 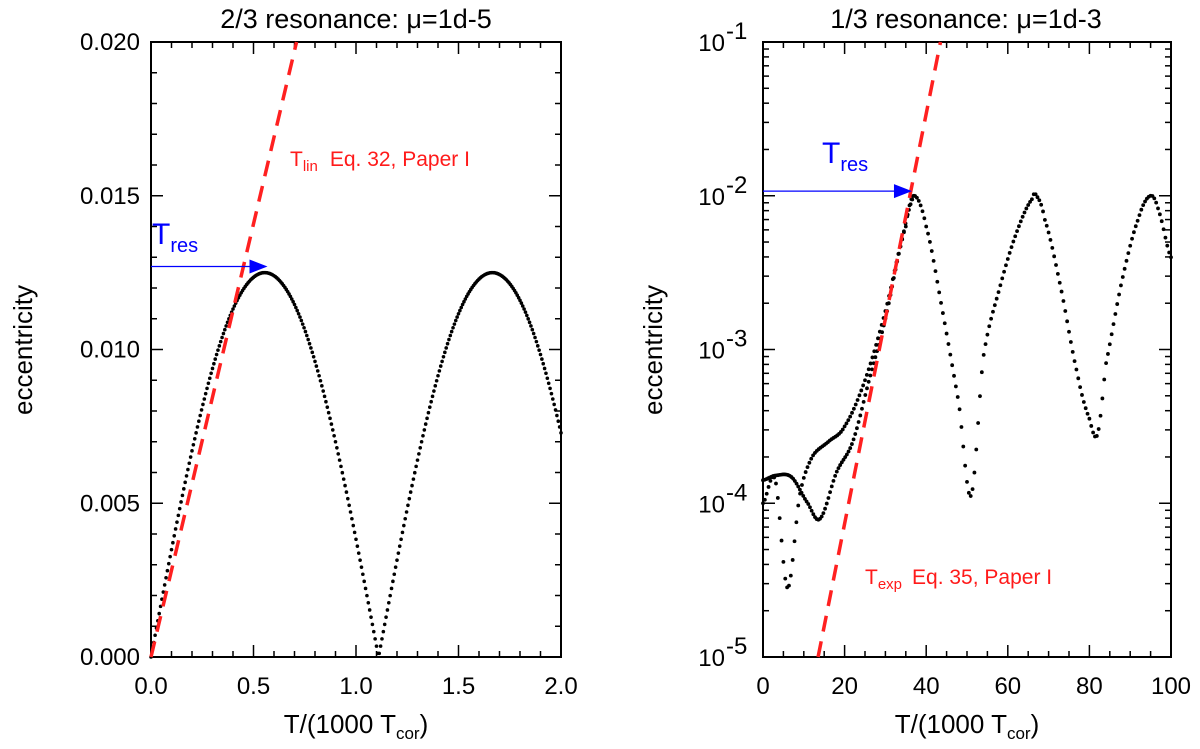 What do you see at coordinates (110, 503) in the screenshot?
I see `left-y-tick-label: 0.005` at bounding box center [110, 503].